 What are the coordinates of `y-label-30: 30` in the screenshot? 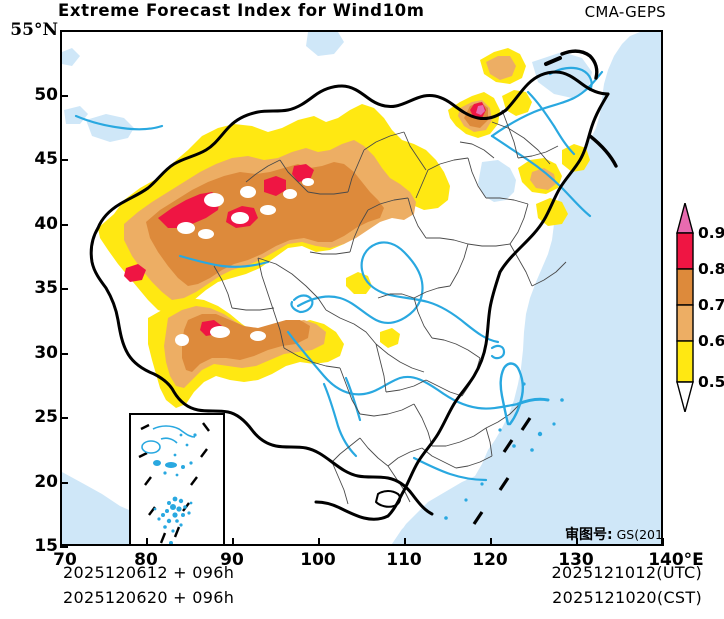 It's located at (46, 352).